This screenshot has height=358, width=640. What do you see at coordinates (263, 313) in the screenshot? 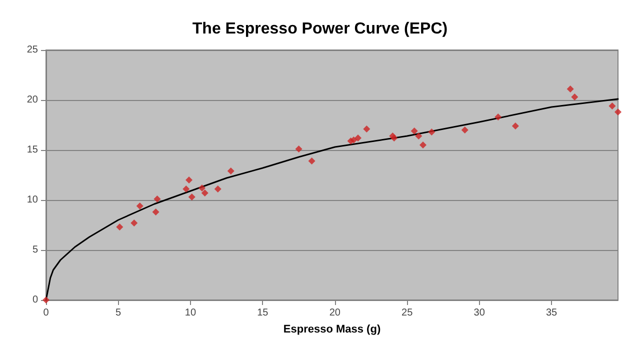
I see `x-tick-label: 15` at bounding box center [263, 313].